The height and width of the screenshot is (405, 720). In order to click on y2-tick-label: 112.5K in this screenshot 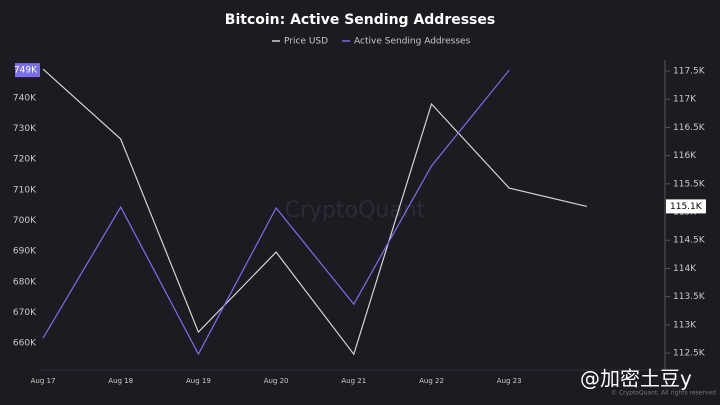, I will do `click(689, 354)`.